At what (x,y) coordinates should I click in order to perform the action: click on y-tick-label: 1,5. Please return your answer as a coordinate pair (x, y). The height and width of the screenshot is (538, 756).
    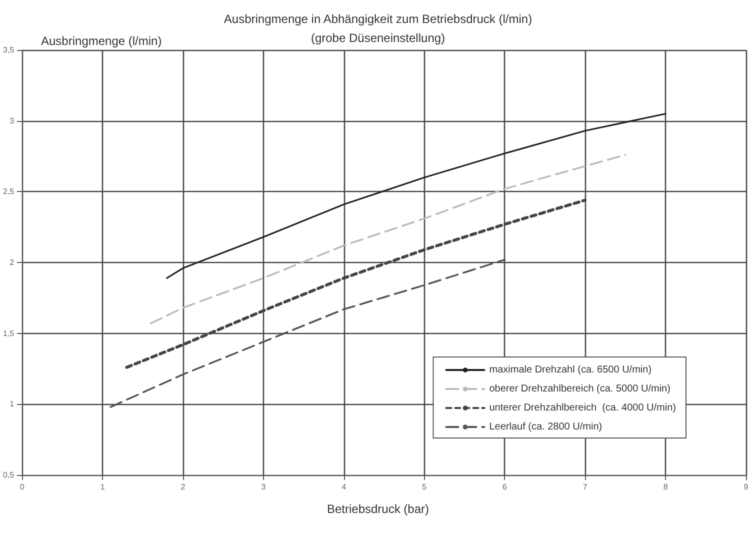
    Looking at the image, I should click on (8, 333).